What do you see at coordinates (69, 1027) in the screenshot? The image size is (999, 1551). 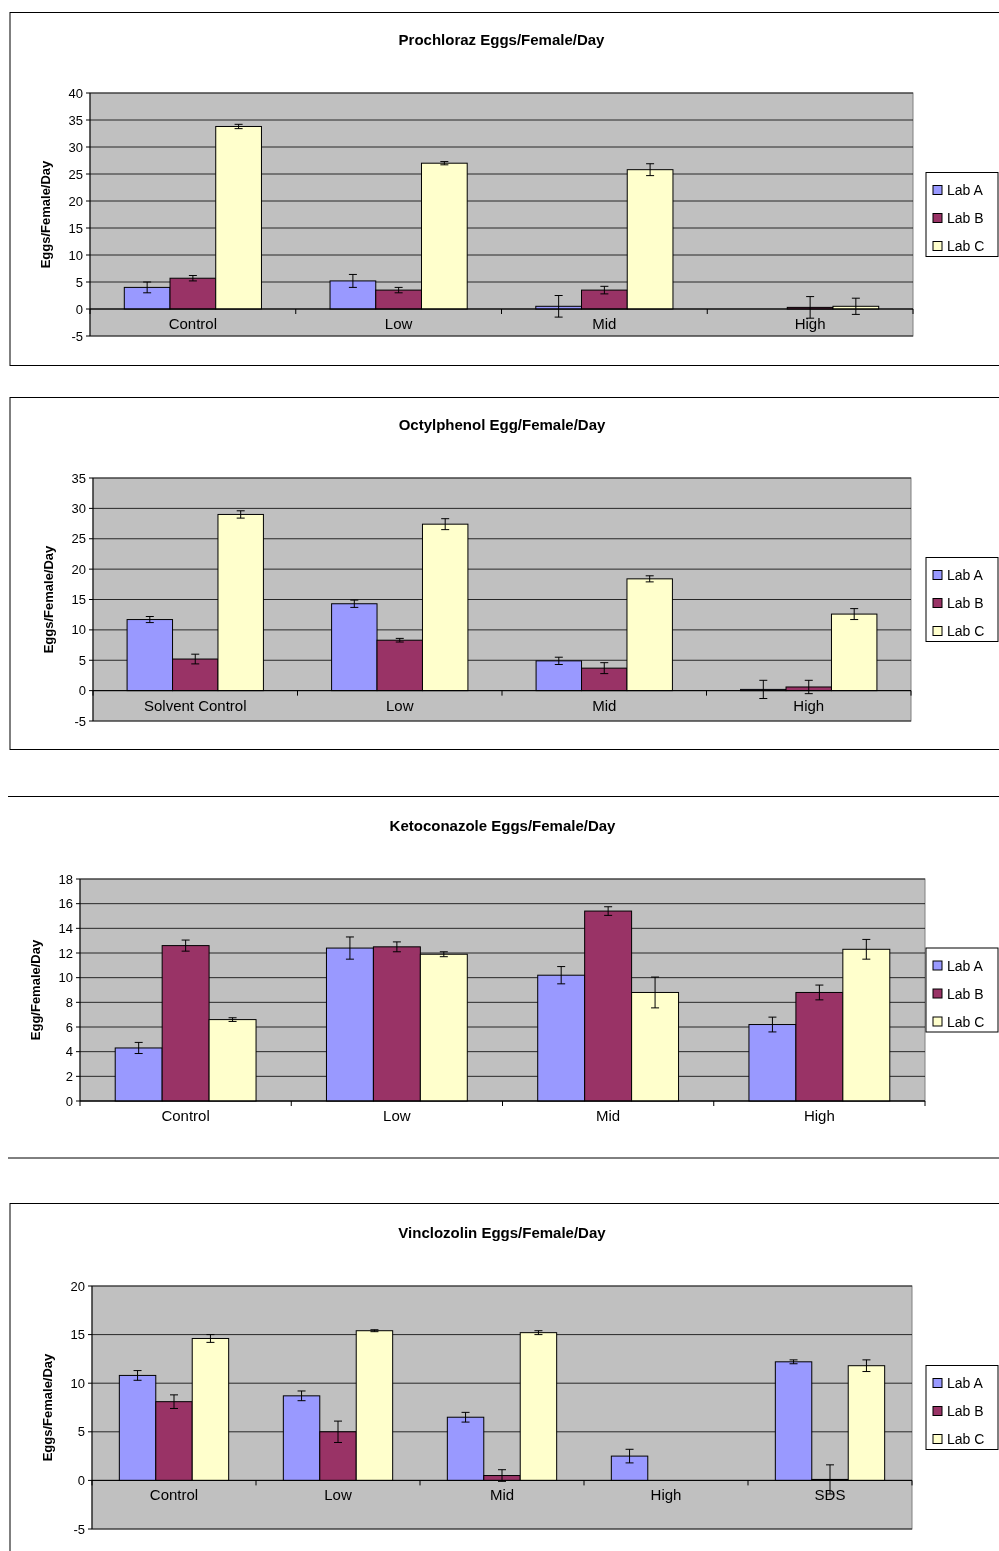 I see `y-tick-label: 6` at bounding box center [69, 1027].